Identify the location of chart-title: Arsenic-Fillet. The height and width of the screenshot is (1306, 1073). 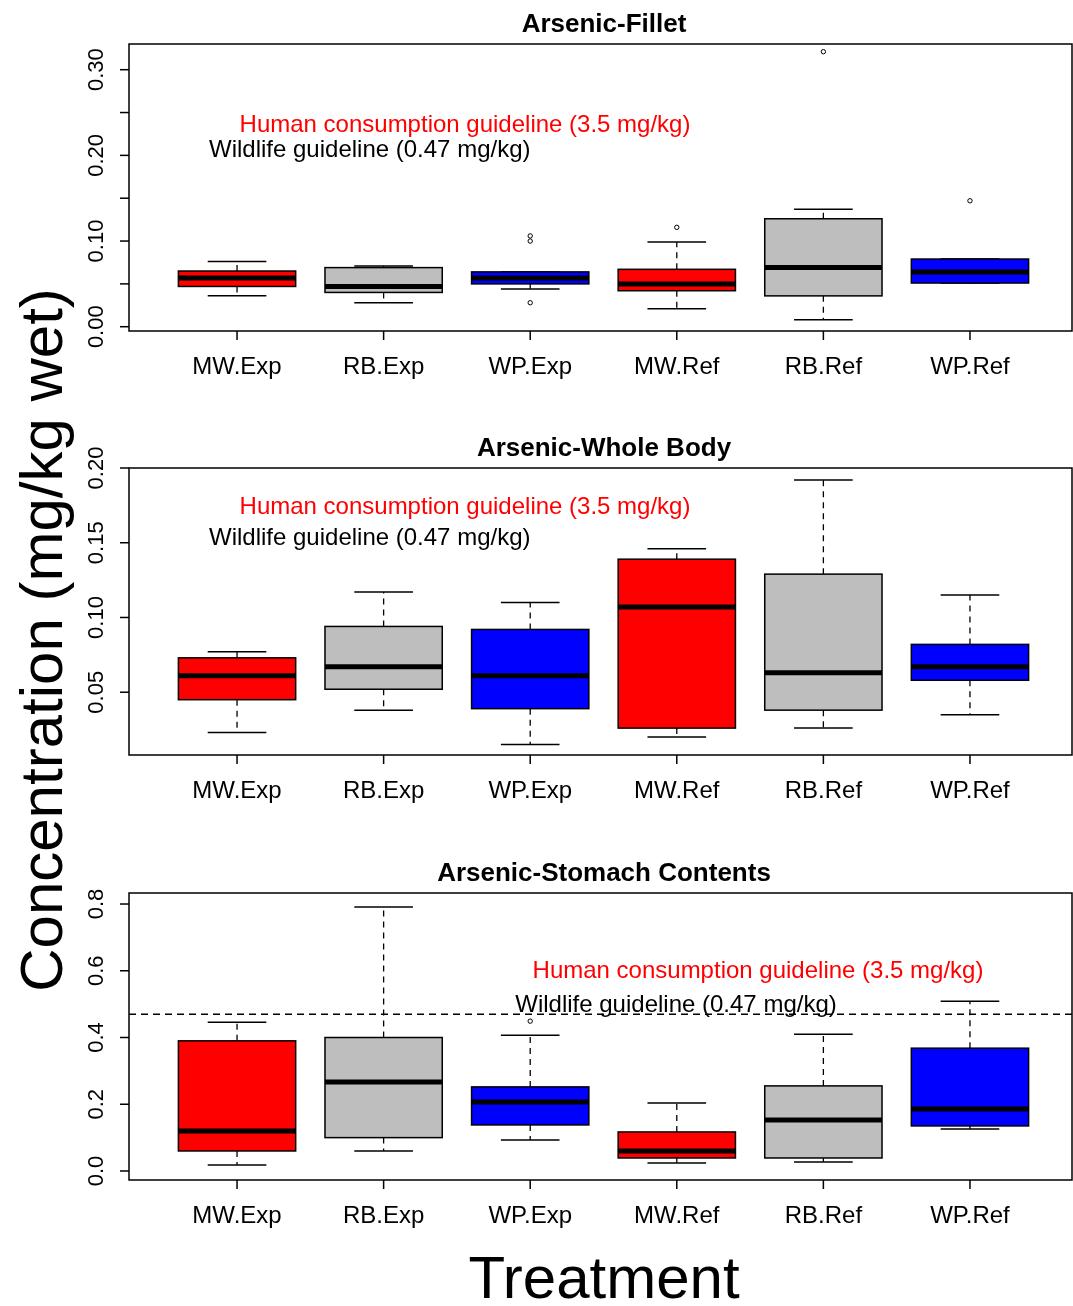
(604, 23).